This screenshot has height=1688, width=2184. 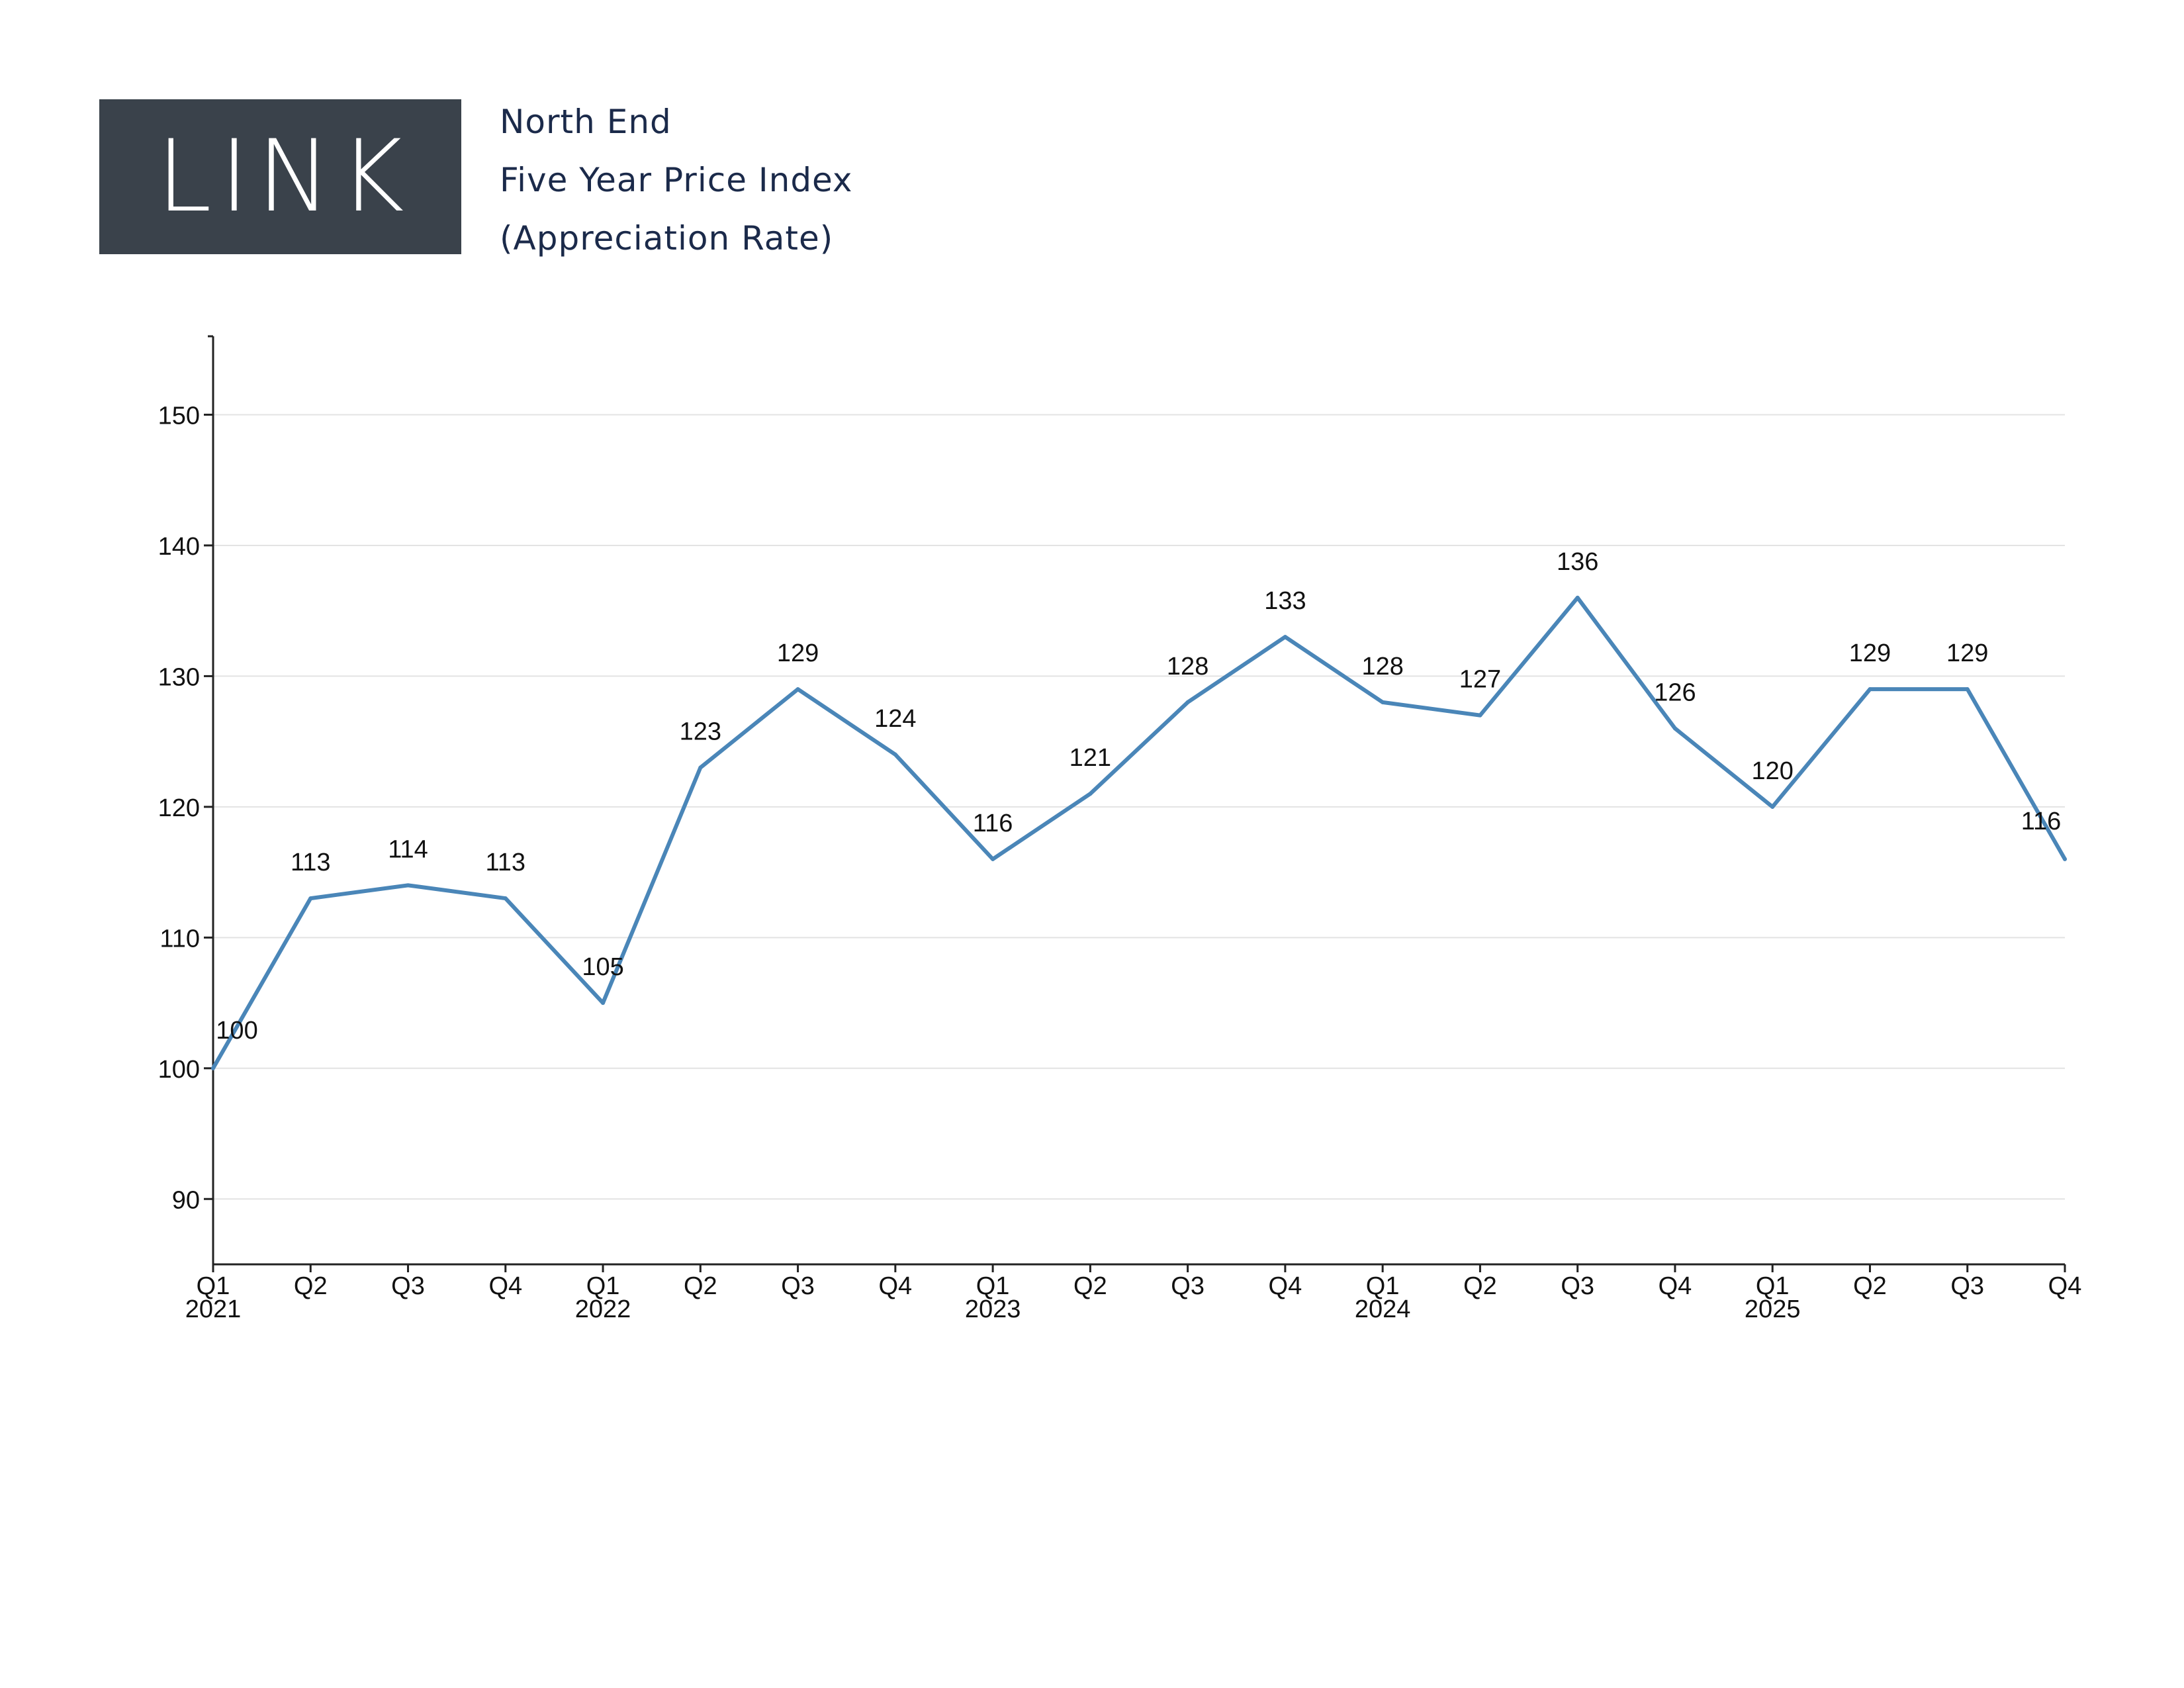 I want to click on y-tick-label: 110, so click(x=179, y=939).